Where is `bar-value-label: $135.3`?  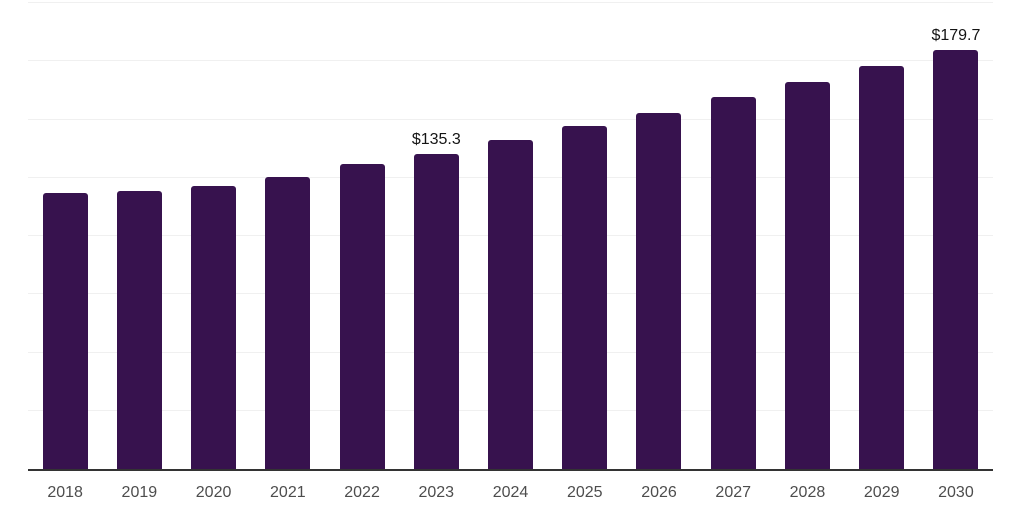 bar-value-label: $135.3 is located at coordinates (436, 139).